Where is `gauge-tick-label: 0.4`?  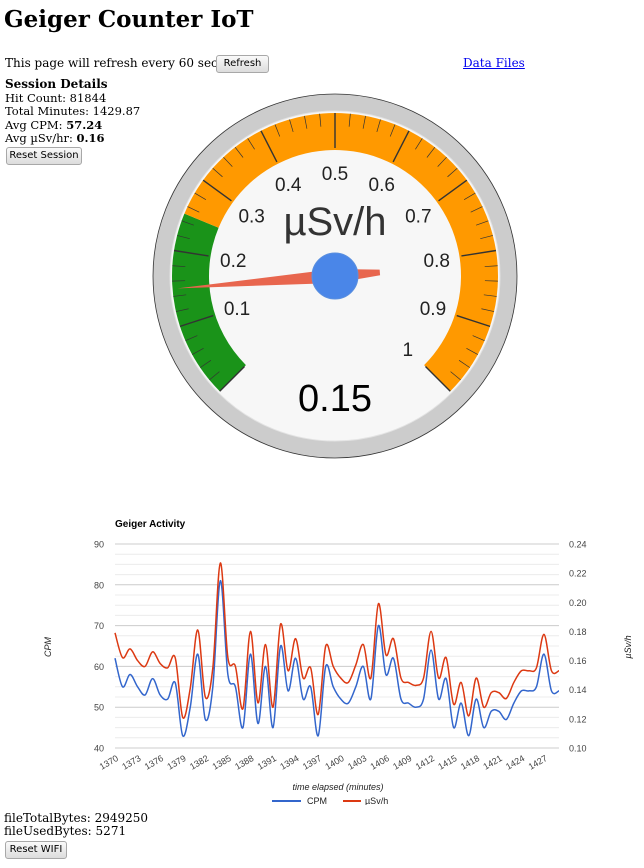 gauge-tick-label: 0.4 is located at coordinates (288, 185).